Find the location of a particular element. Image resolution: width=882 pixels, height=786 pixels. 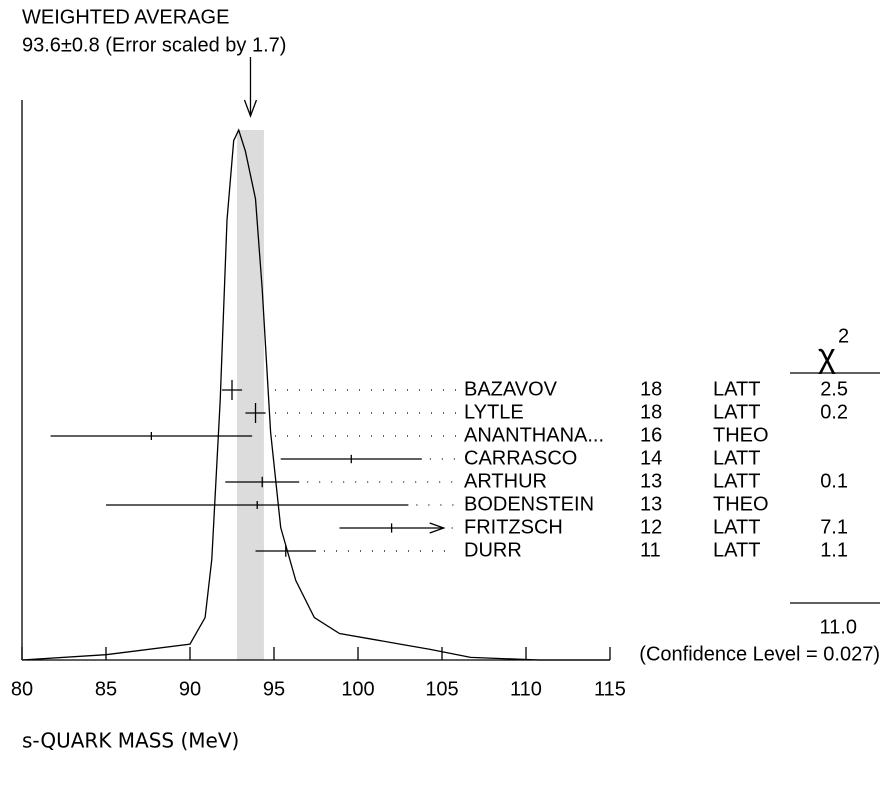

chi2-value: 0.1 is located at coordinates (834, 481).